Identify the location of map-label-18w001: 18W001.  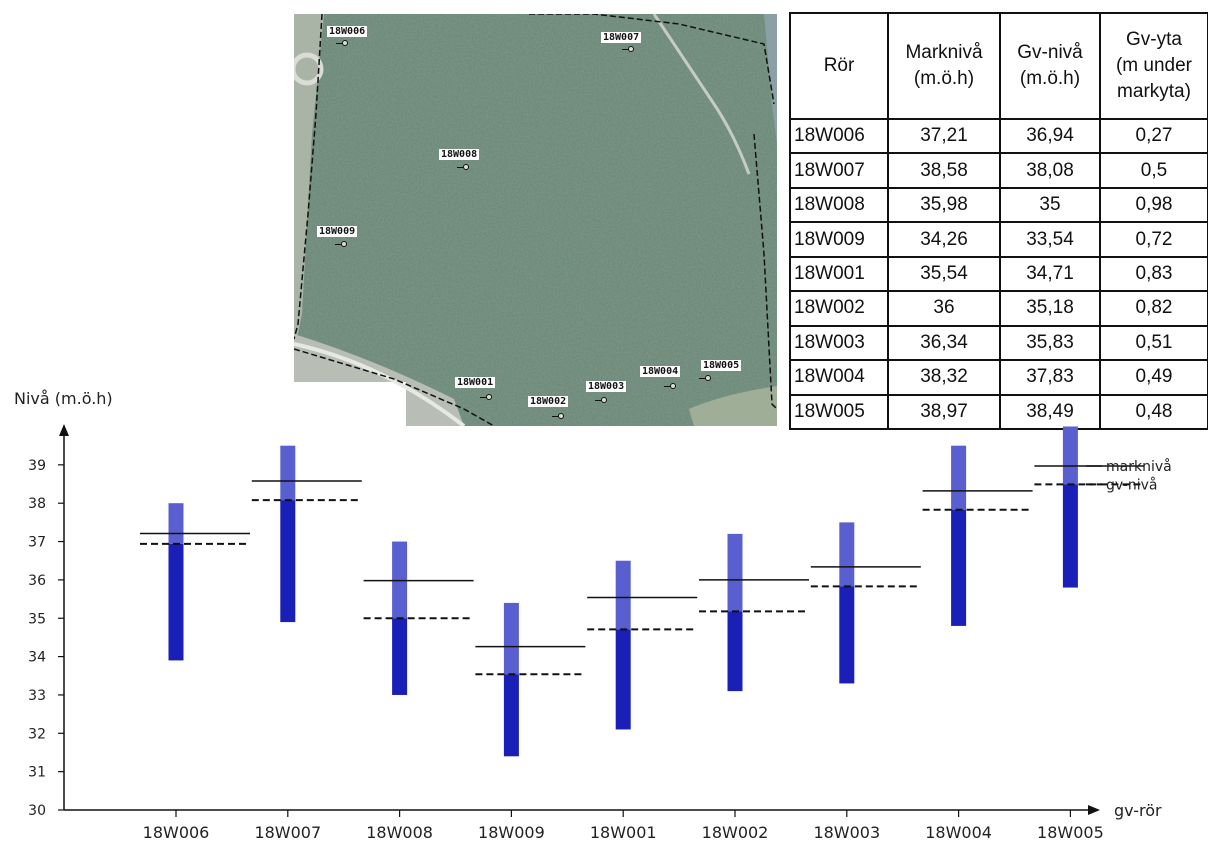
(475, 382).